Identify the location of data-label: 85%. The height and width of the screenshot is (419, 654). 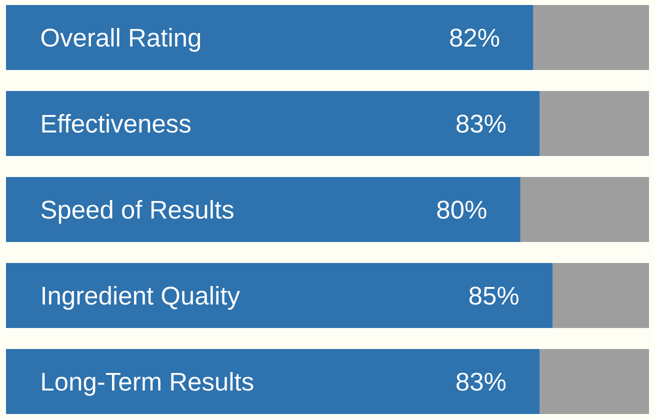
(493, 295).